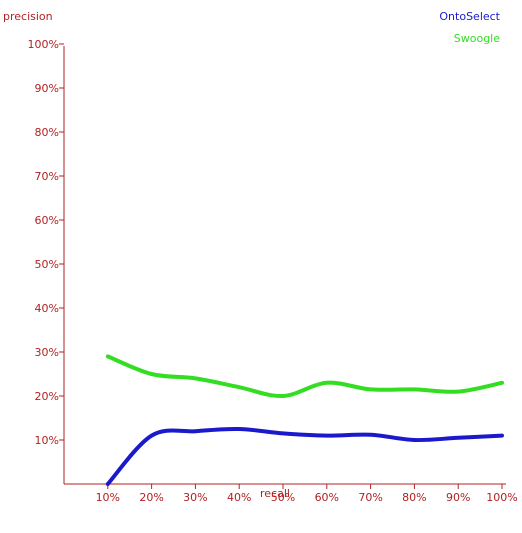 This screenshot has width=522, height=533. What do you see at coordinates (370, 497) in the screenshot?
I see `x-tick-label: 70%` at bounding box center [370, 497].